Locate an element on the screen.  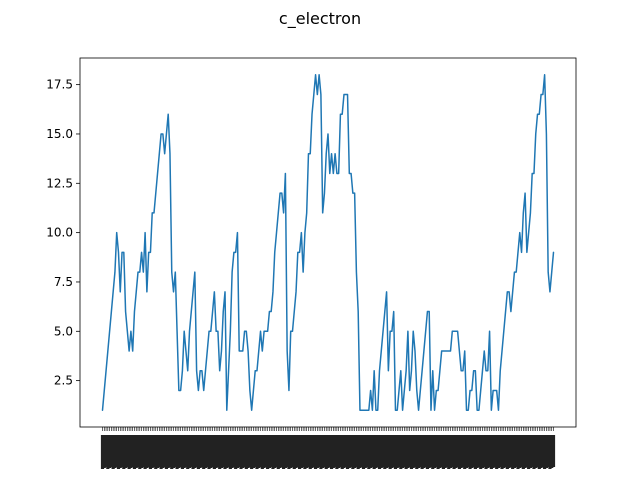
y-tick-label: 15.0 is located at coordinates (59, 134).